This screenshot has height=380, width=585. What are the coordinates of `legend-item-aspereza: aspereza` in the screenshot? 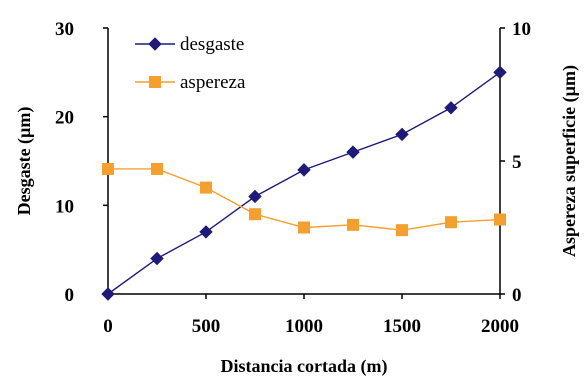 It's located at (190, 82).